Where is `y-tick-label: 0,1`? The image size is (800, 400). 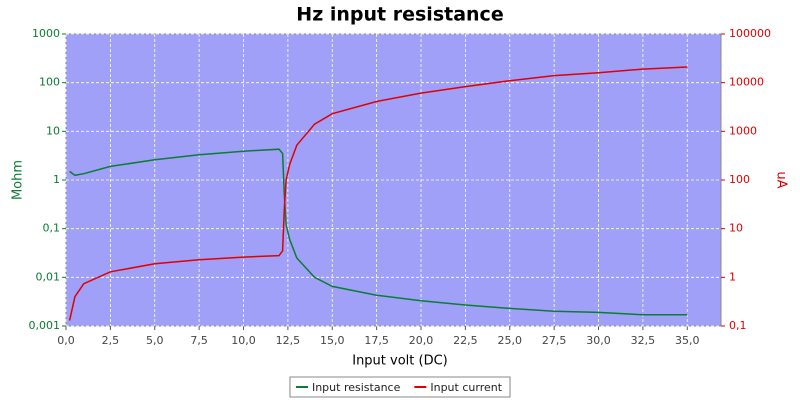 y-tick-label: 0,1 is located at coordinates (52, 228).